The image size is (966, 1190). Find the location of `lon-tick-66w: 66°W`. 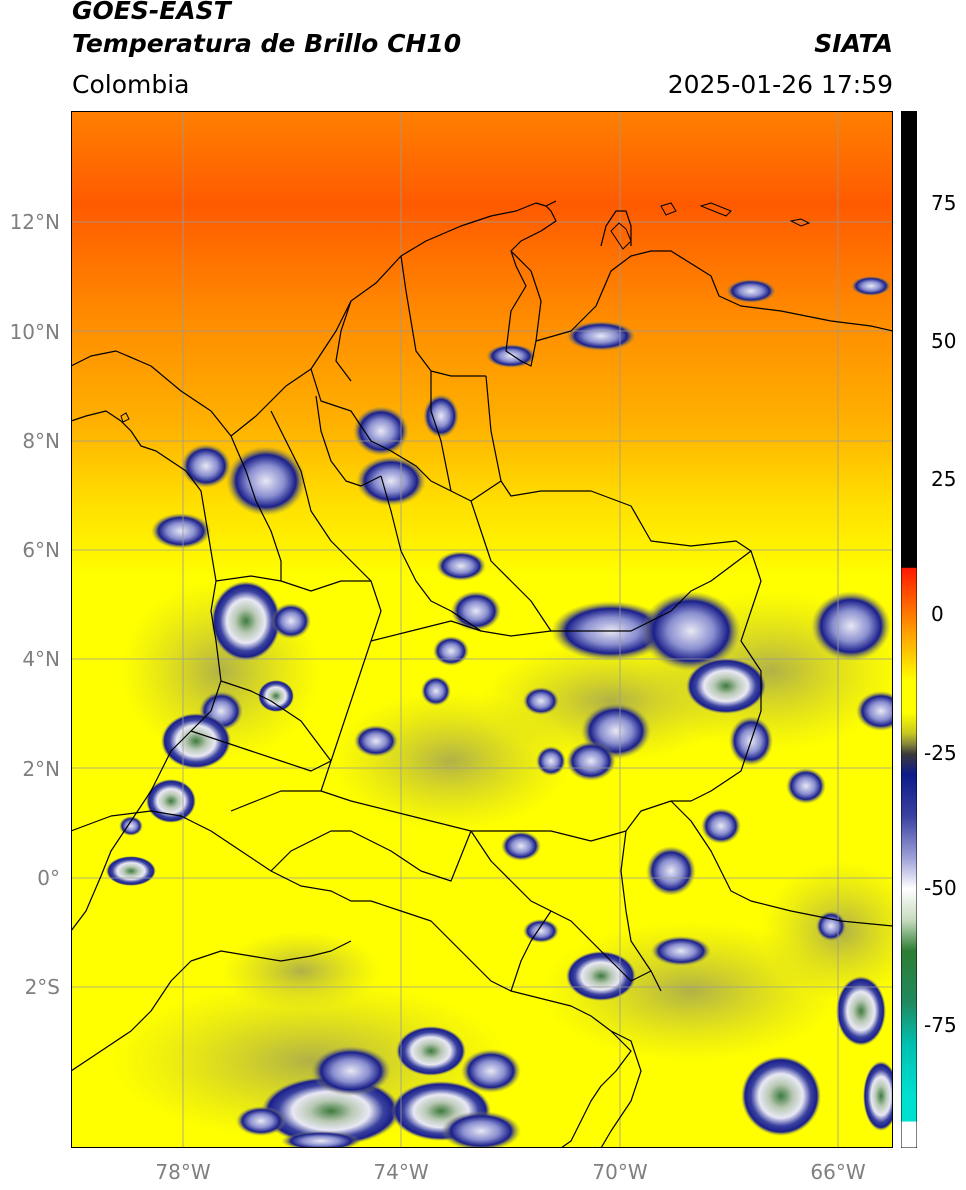

lon-tick-66w: 66°W is located at coordinates (838, 1172).